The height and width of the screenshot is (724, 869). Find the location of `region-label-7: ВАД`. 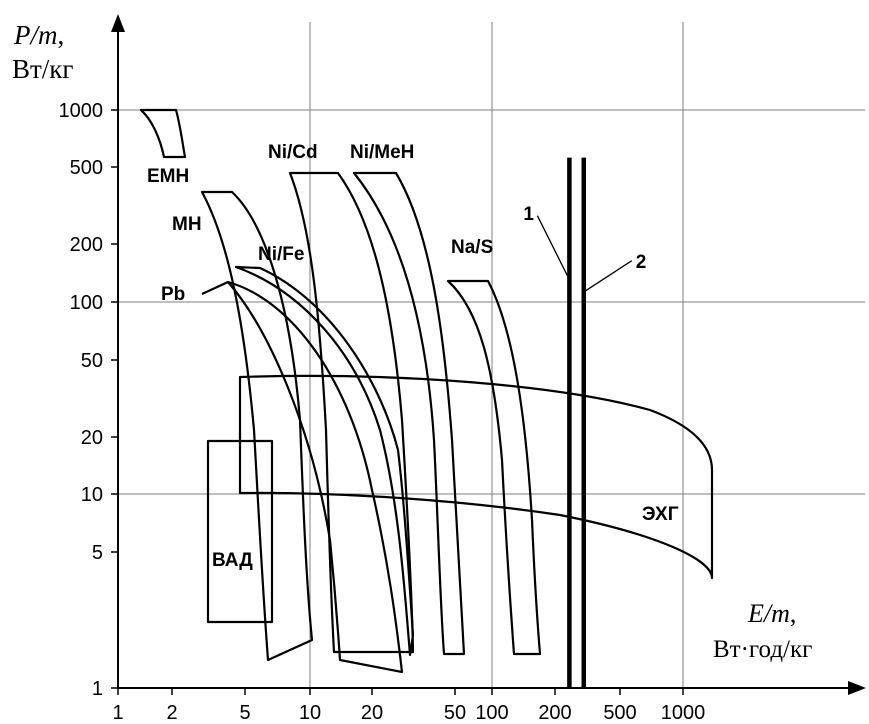

region-label-7: ВАД is located at coordinates (232, 560).